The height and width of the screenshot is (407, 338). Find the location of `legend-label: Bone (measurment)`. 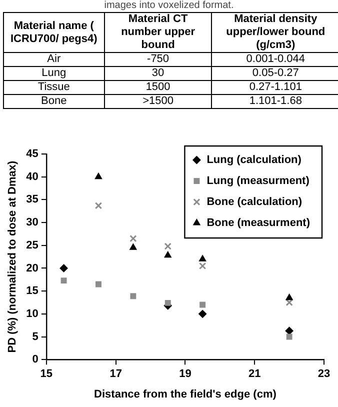

legend-label: Bone (measurment) is located at coordinates (258, 223).